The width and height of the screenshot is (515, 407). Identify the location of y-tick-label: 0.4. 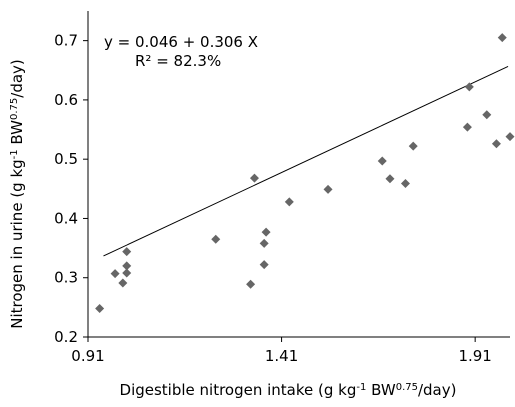
(66, 218).